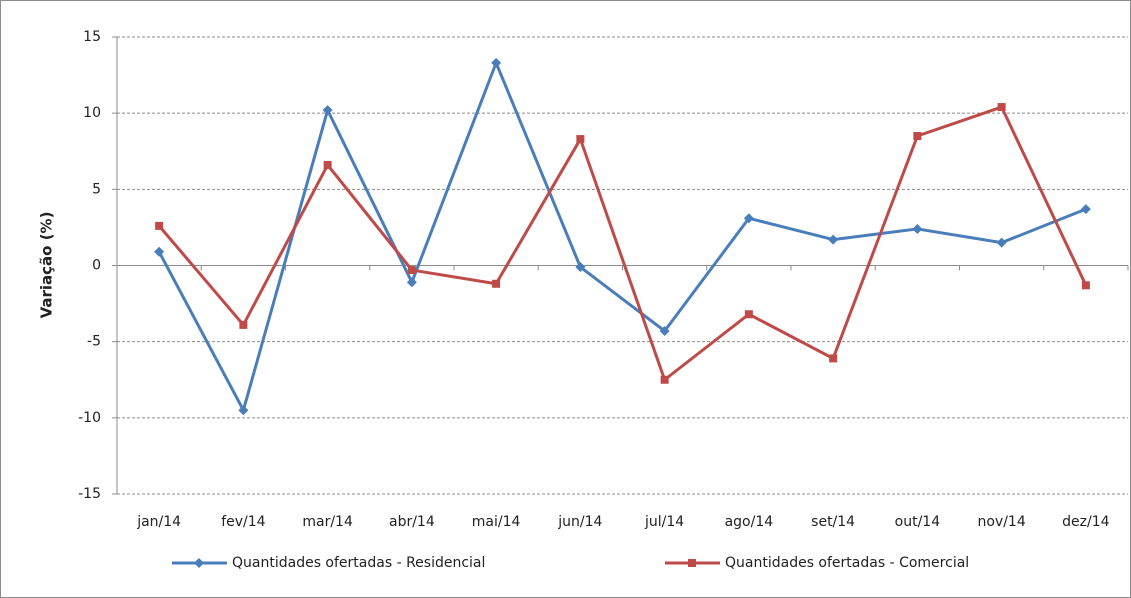 The image size is (1131, 598). I want to click on legend-label: Quantidades ofertadas - Residencial, so click(358, 563).